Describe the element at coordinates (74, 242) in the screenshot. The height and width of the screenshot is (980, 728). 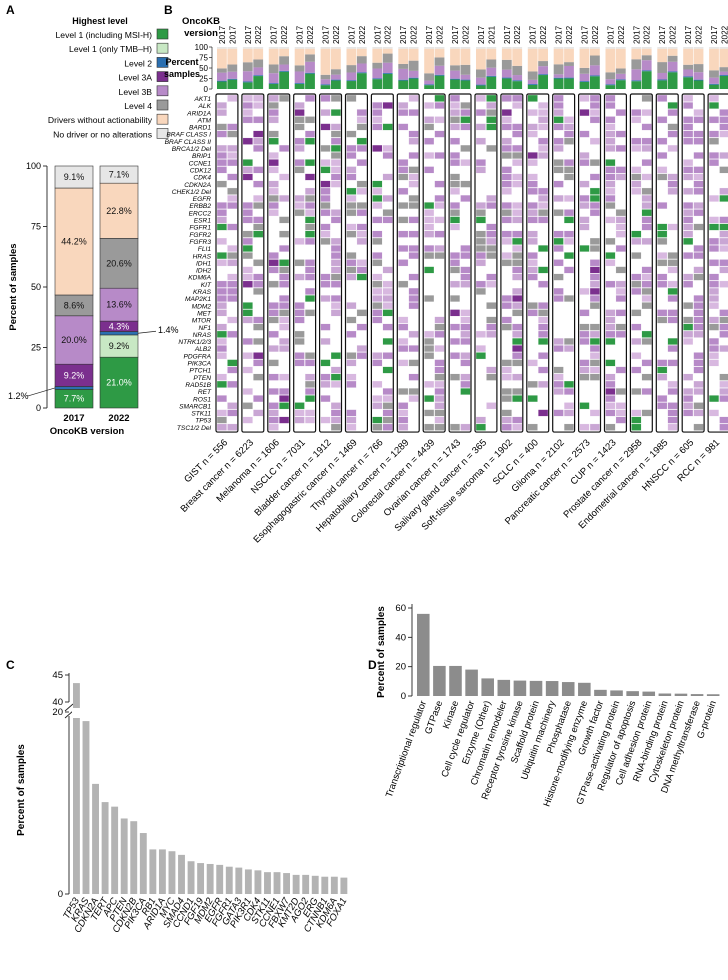
I see `bar-segment-label: 44.2%` at that location.